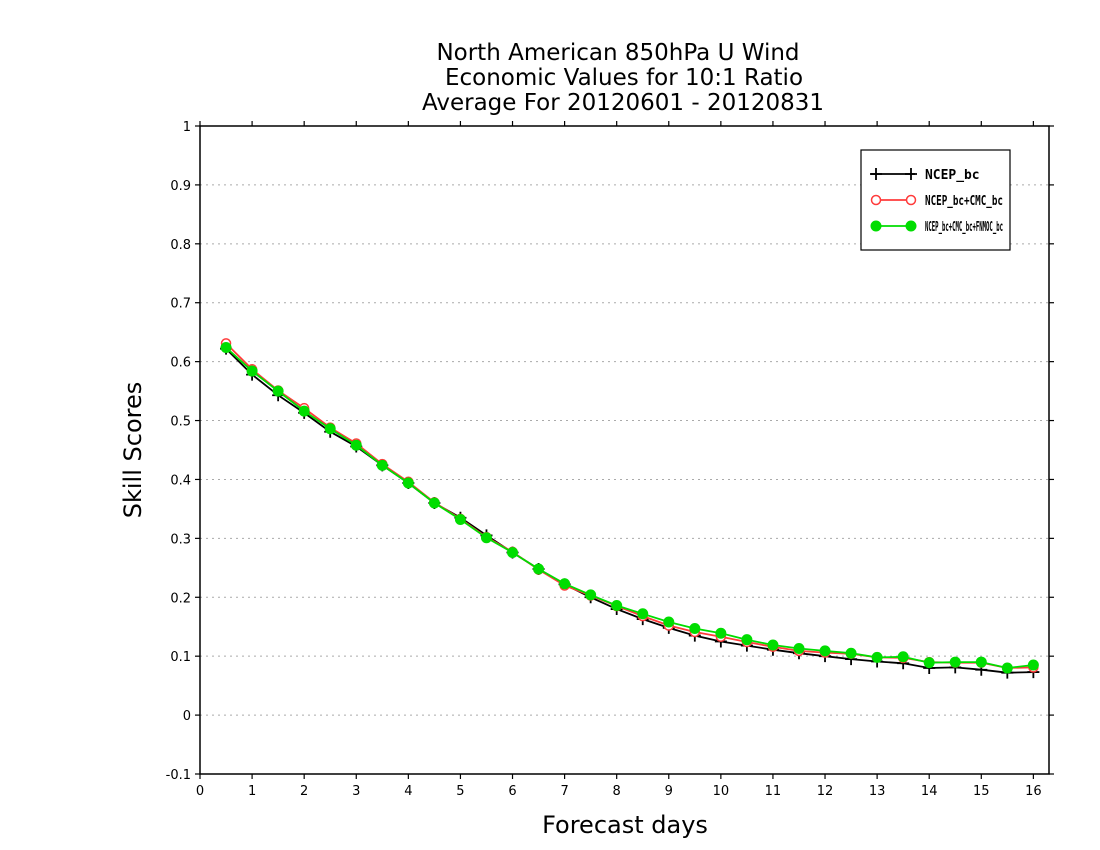  Describe the element at coordinates (564, 791) in the screenshot. I see `x-tick-label: 7` at that location.